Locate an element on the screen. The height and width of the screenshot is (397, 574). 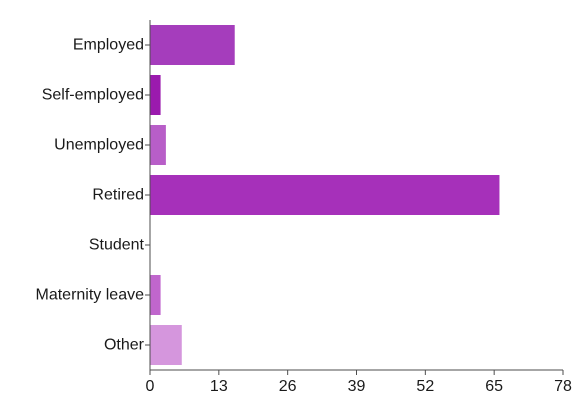
category-ticks is located at coordinates (147, 195).